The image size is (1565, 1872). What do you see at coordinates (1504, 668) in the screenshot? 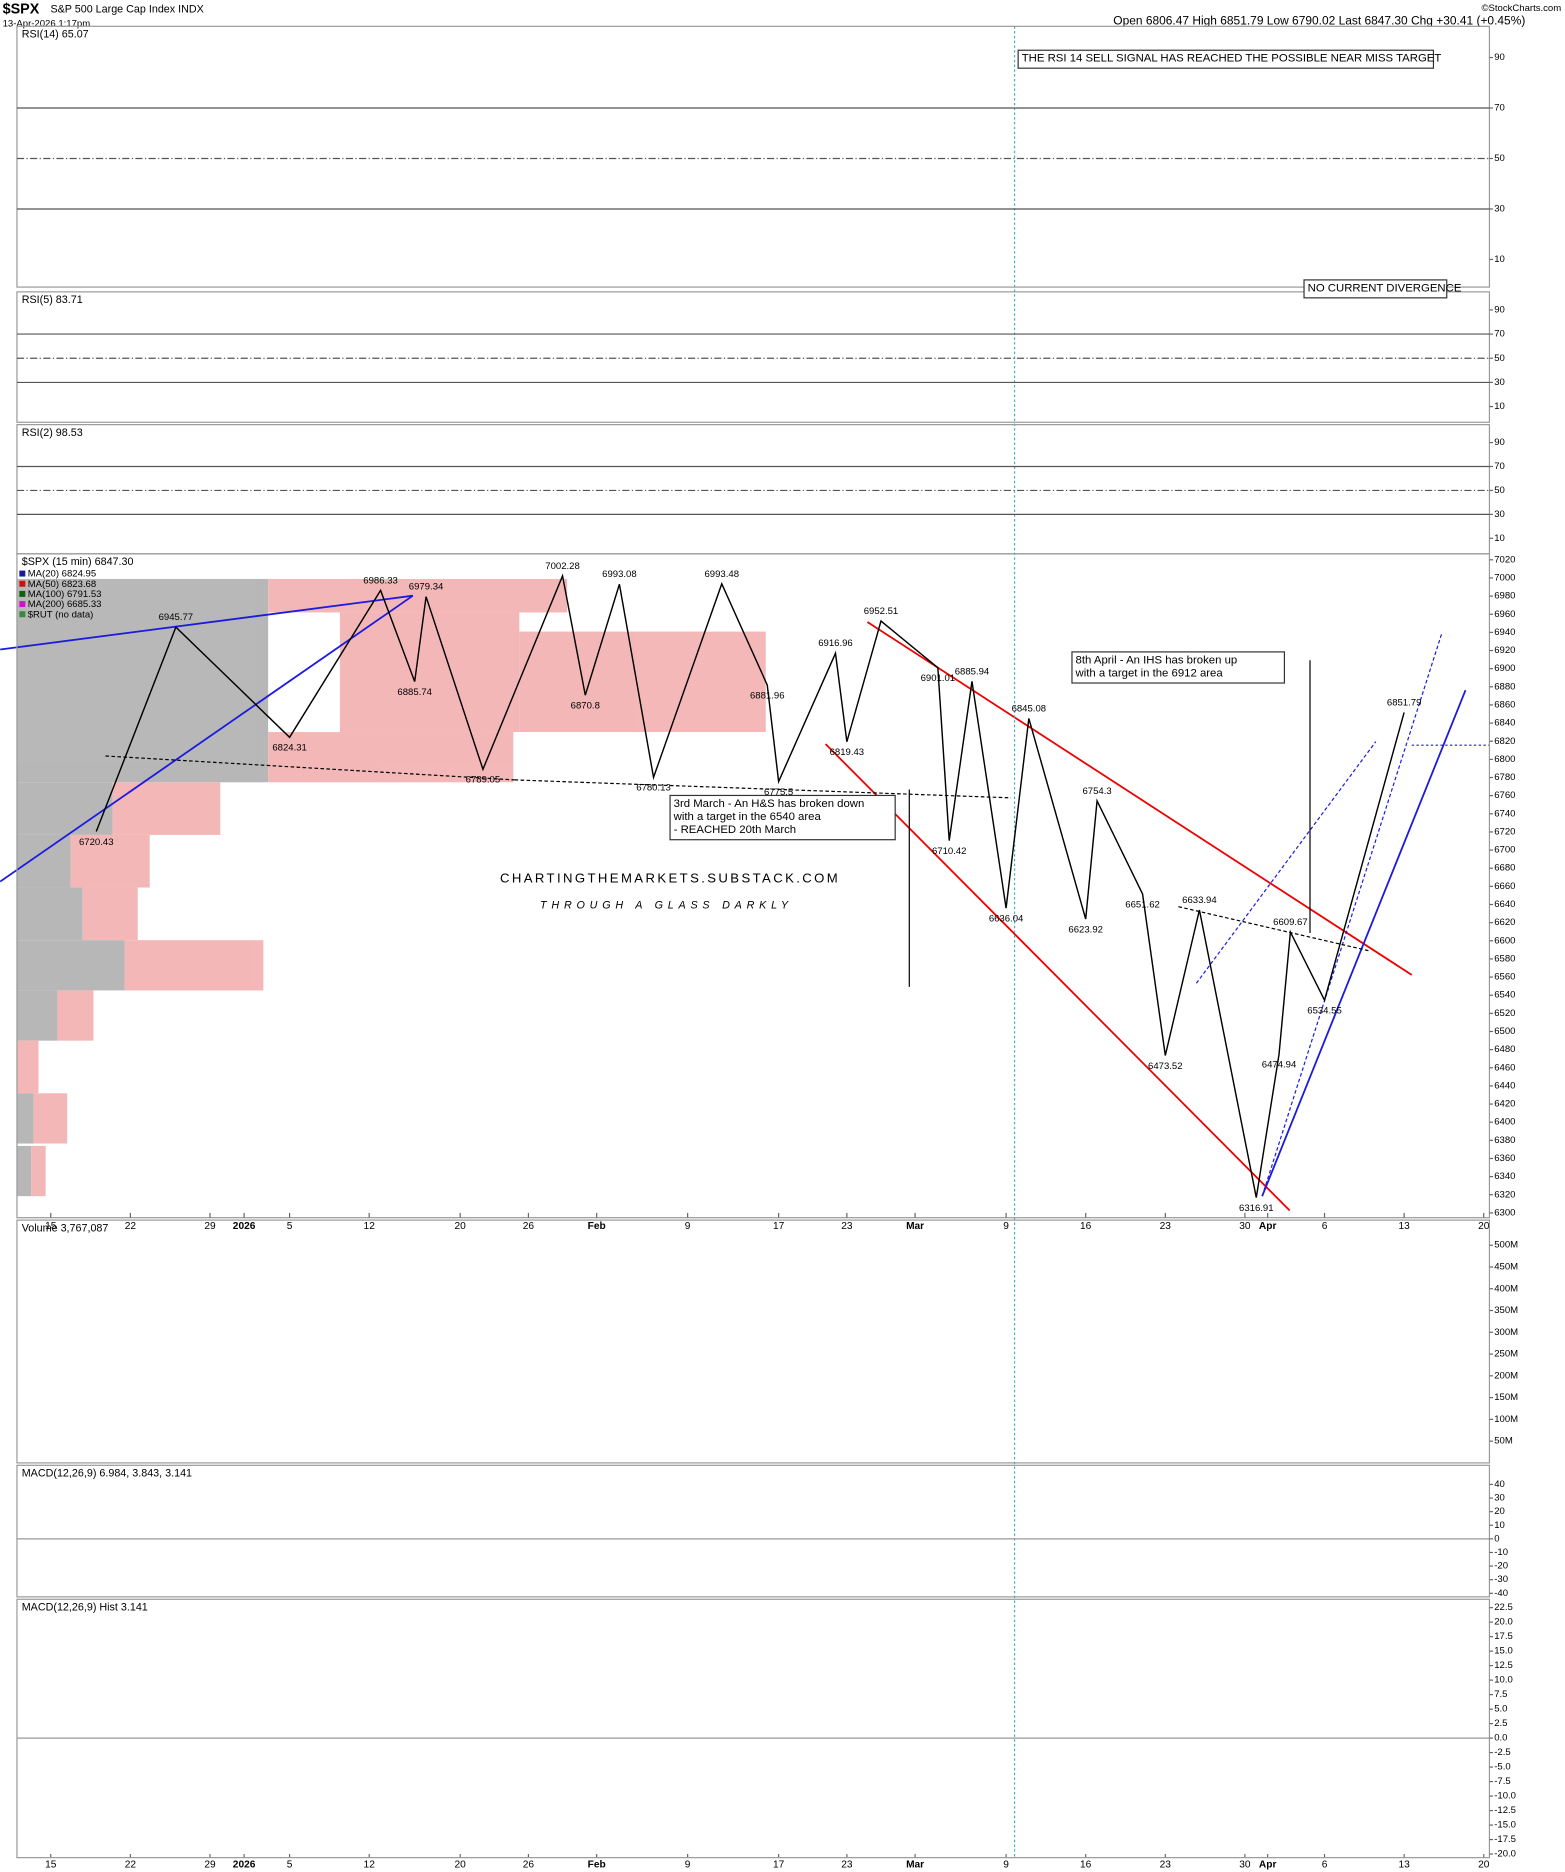
I see `y-tick-label: 6900` at bounding box center [1504, 668].